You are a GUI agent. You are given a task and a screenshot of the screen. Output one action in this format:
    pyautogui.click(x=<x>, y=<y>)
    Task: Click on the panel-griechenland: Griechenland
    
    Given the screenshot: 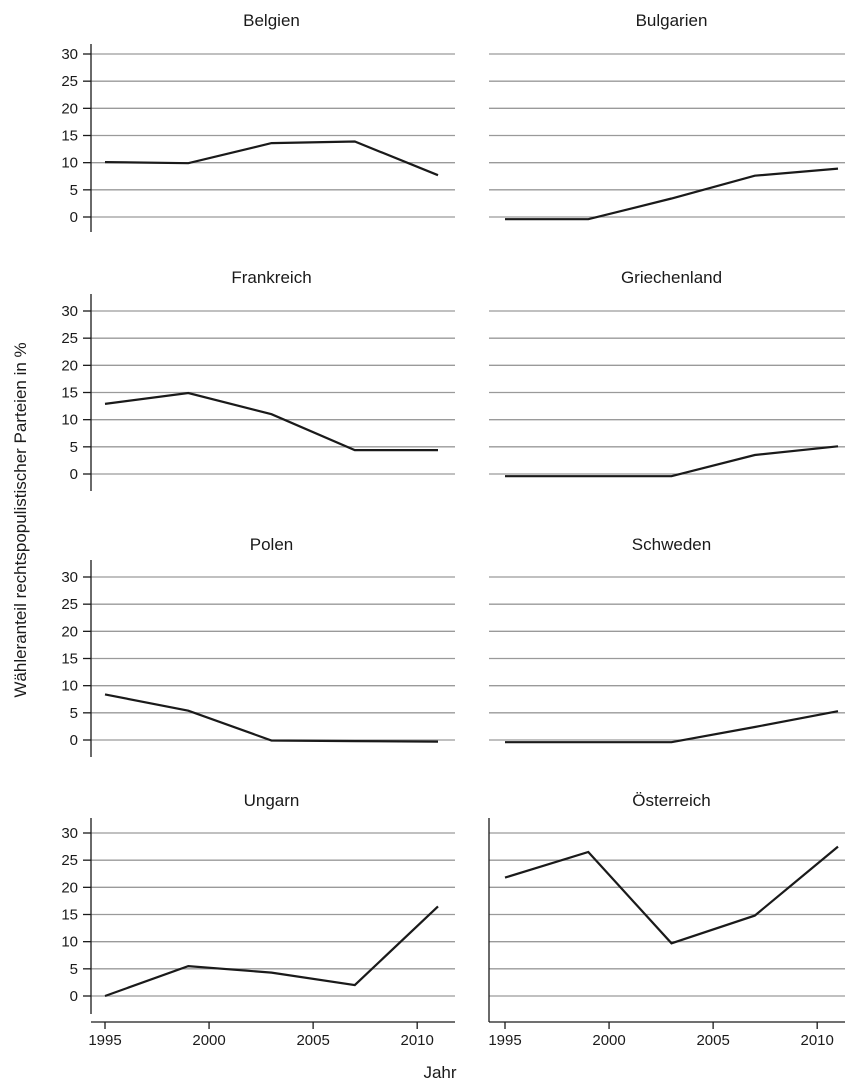 What is the action you would take?
    pyautogui.click(x=667, y=373)
    